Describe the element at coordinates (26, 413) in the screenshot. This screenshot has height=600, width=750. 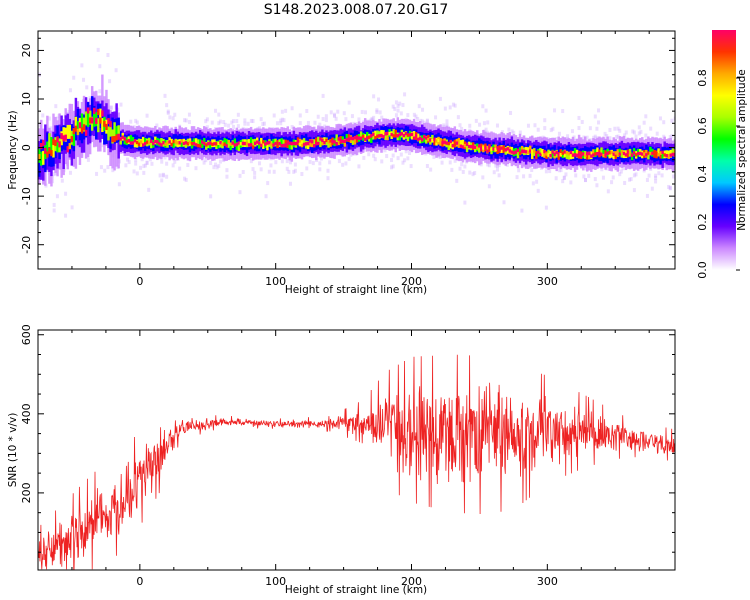
I see `snr-ytick-label: 400` at that location.